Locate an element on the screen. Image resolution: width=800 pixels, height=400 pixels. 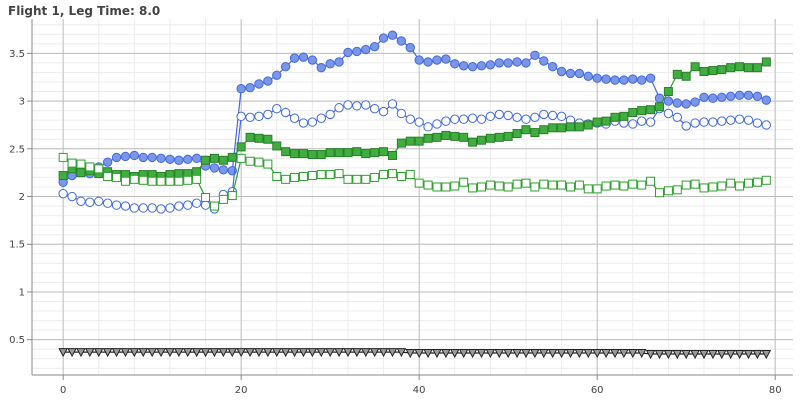
x-tick-label: 0 is located at coordinates (63, 390).